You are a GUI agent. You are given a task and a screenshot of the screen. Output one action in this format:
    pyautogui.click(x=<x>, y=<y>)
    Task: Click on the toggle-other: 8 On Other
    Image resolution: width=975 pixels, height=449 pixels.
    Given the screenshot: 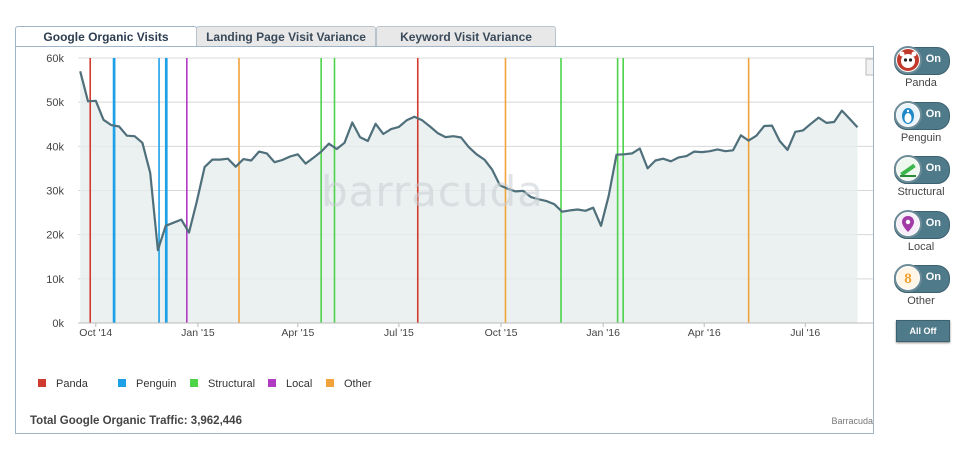 What is the action you would take?
    pyautogui.click(x=924, y=285)
    